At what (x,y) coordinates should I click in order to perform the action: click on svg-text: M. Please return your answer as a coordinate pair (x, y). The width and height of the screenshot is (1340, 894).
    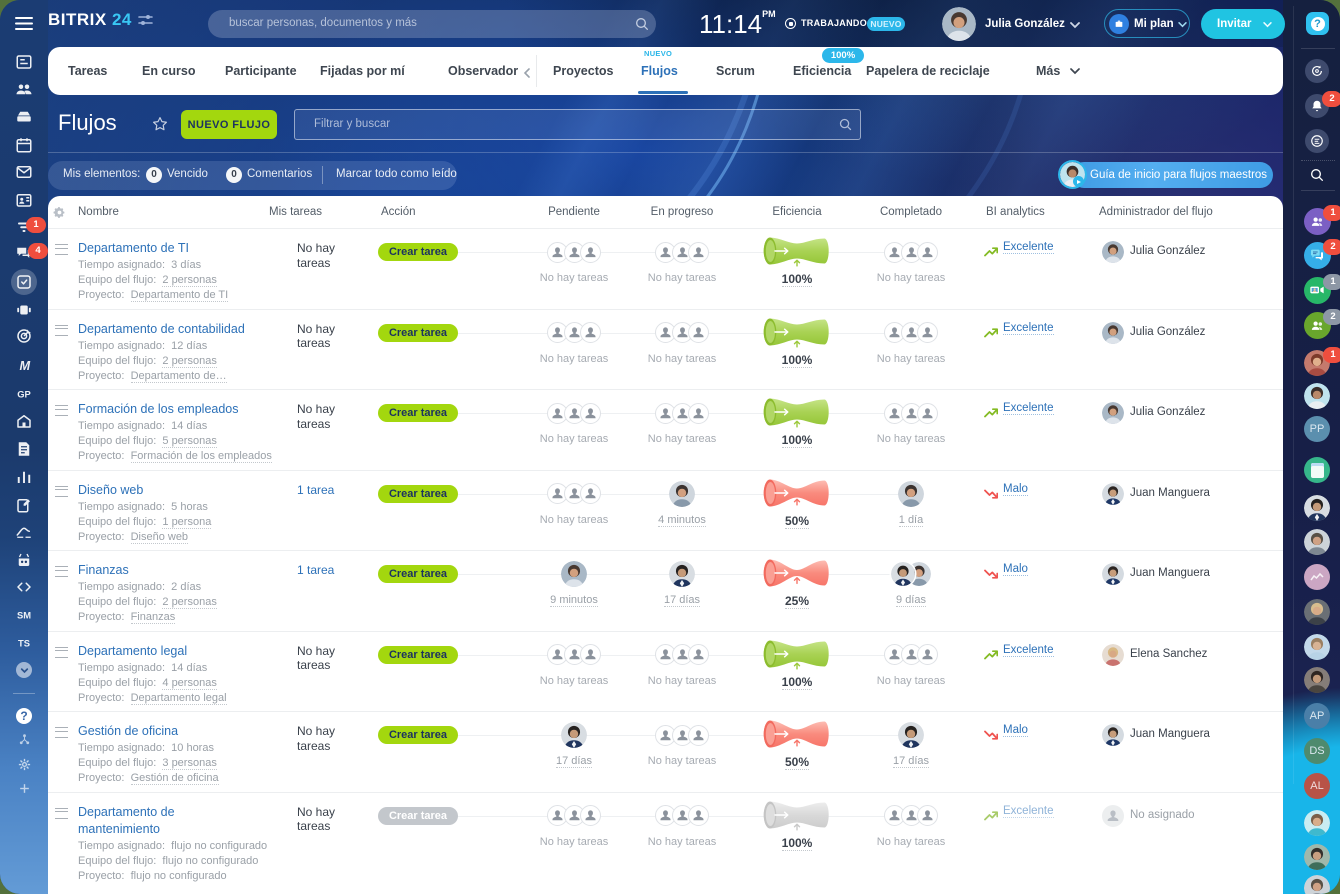
    Looking at the image, I should click on (24, 365).